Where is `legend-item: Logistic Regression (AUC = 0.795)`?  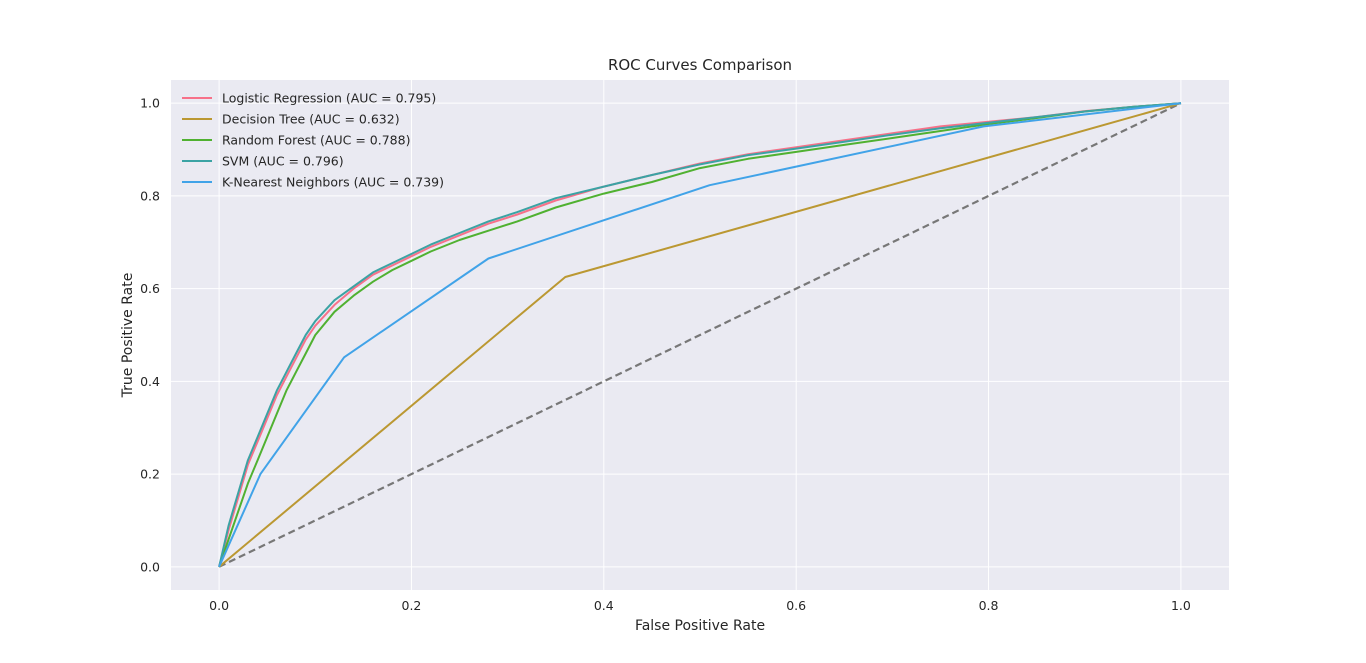 legend-item: Logistic Regression (AUC = 0.795) is located at coordinates (309, 98).